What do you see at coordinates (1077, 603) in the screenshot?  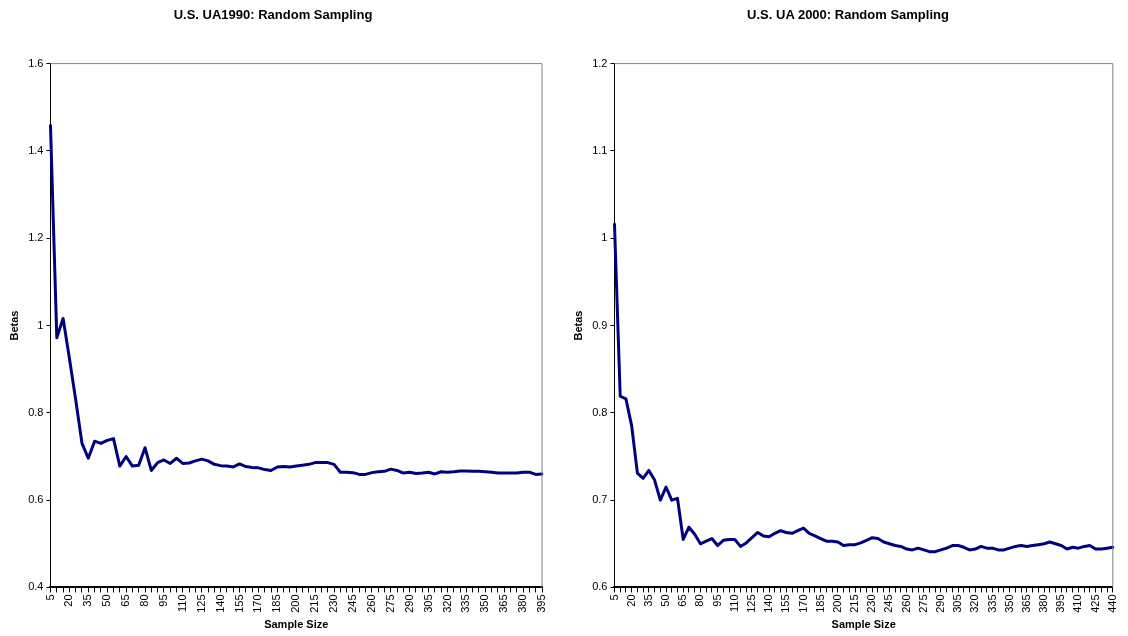 I see `x-tick-label: 410` at bounding box center [1077, 603].